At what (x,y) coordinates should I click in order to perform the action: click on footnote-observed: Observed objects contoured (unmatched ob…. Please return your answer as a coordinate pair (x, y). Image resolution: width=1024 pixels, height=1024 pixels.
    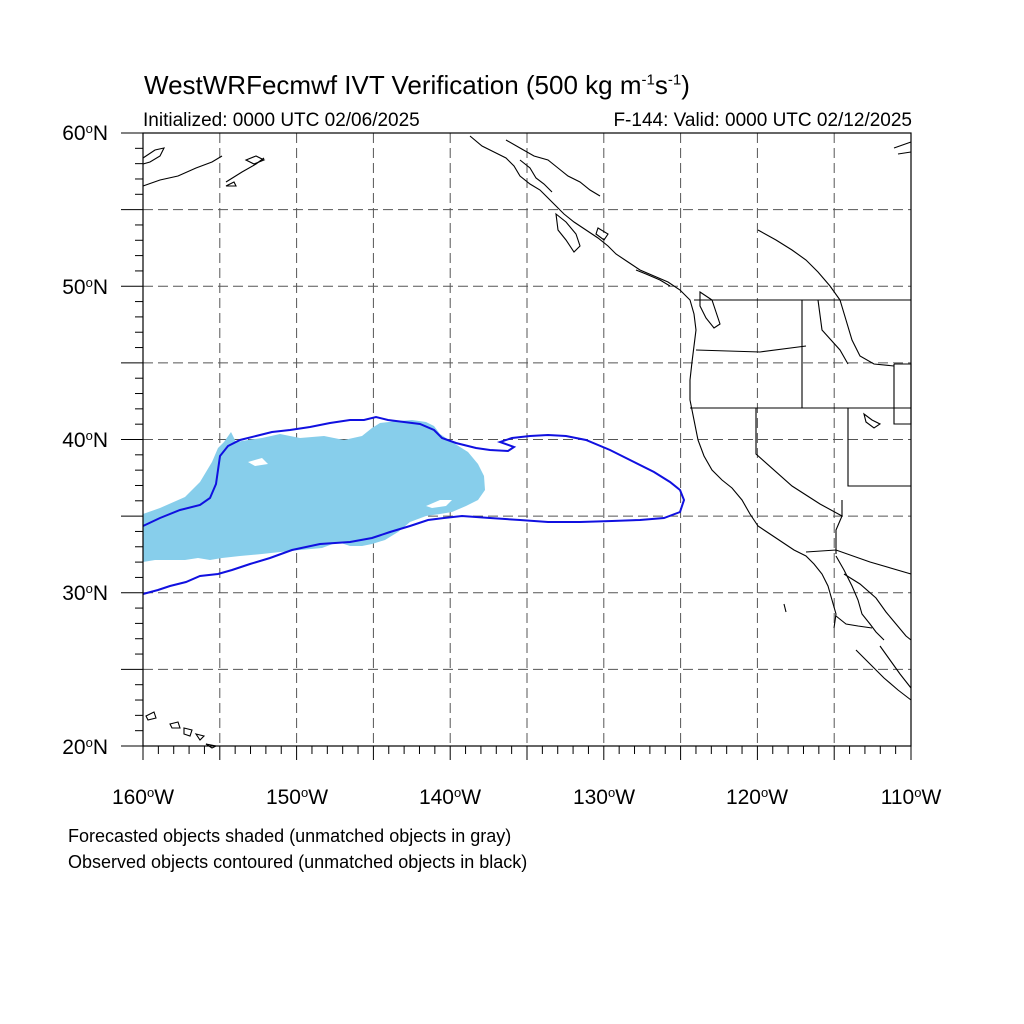
    Looking at the image, I should click on (298, 862).